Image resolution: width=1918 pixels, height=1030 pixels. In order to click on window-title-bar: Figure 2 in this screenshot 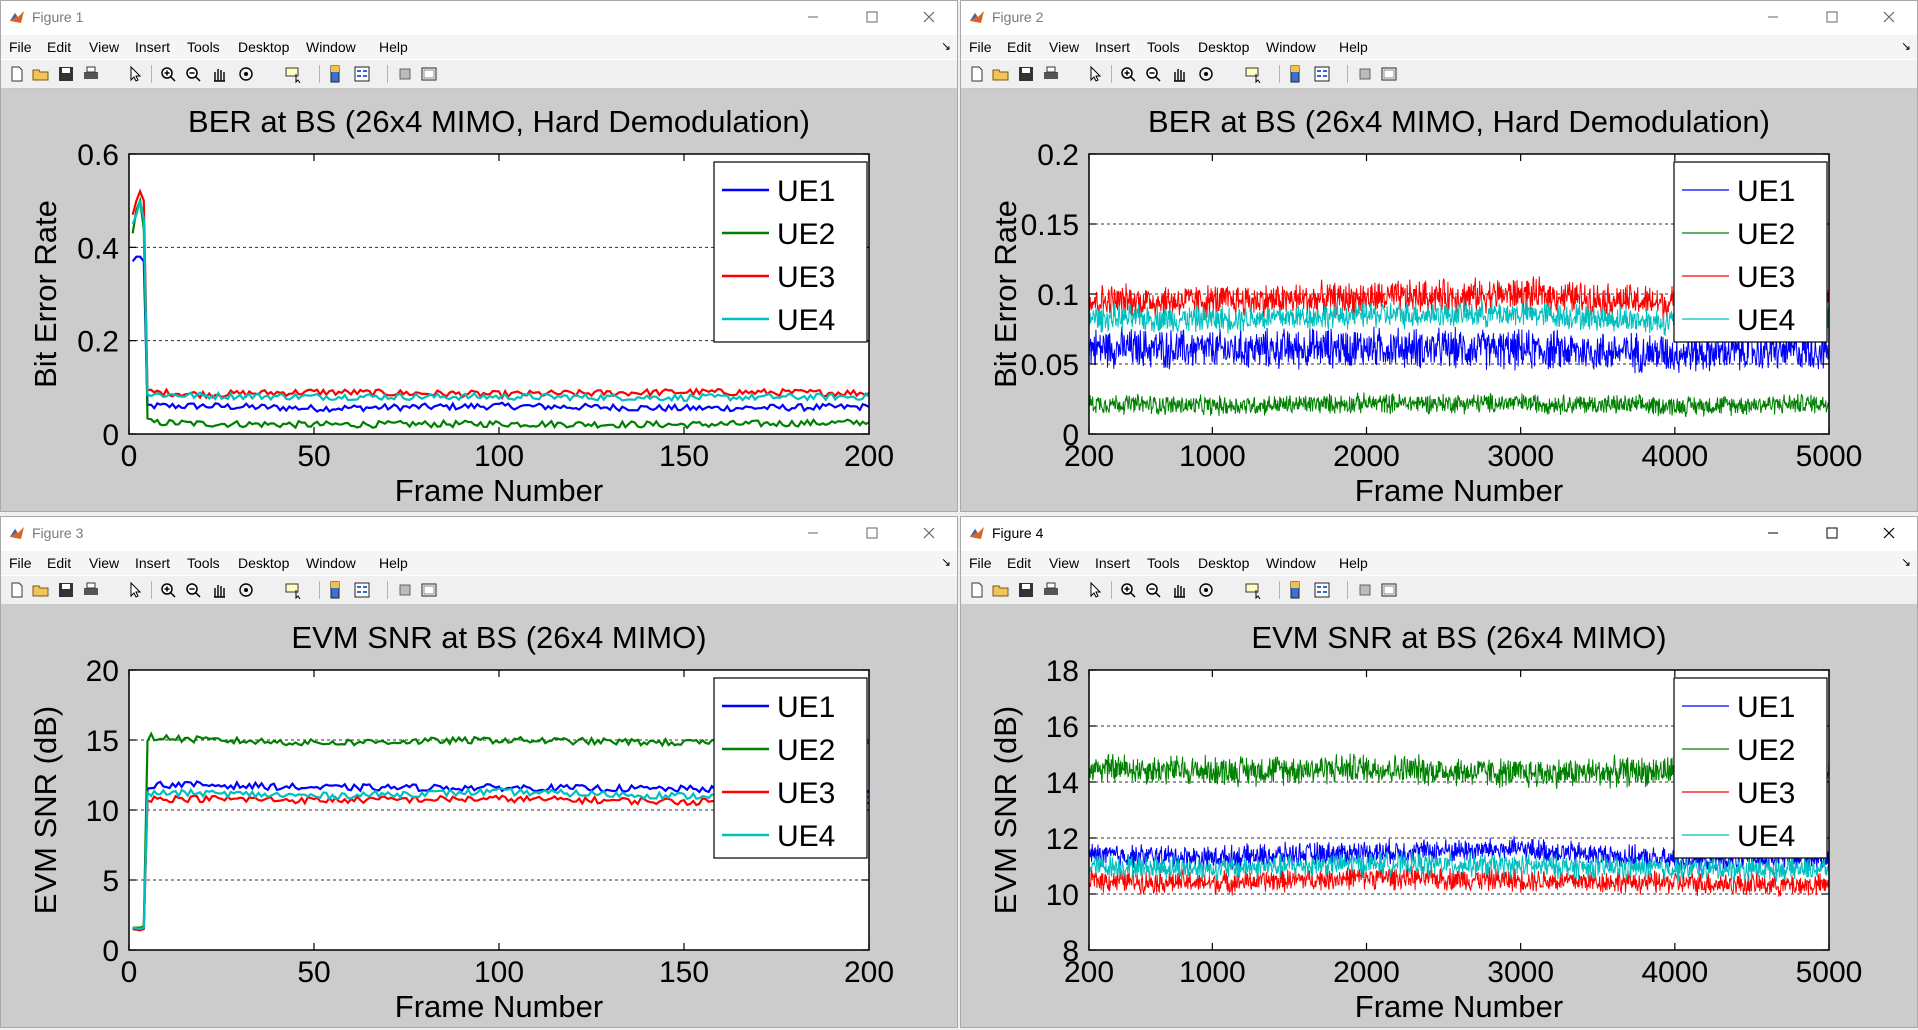, I will do `click(1439, 17)`.